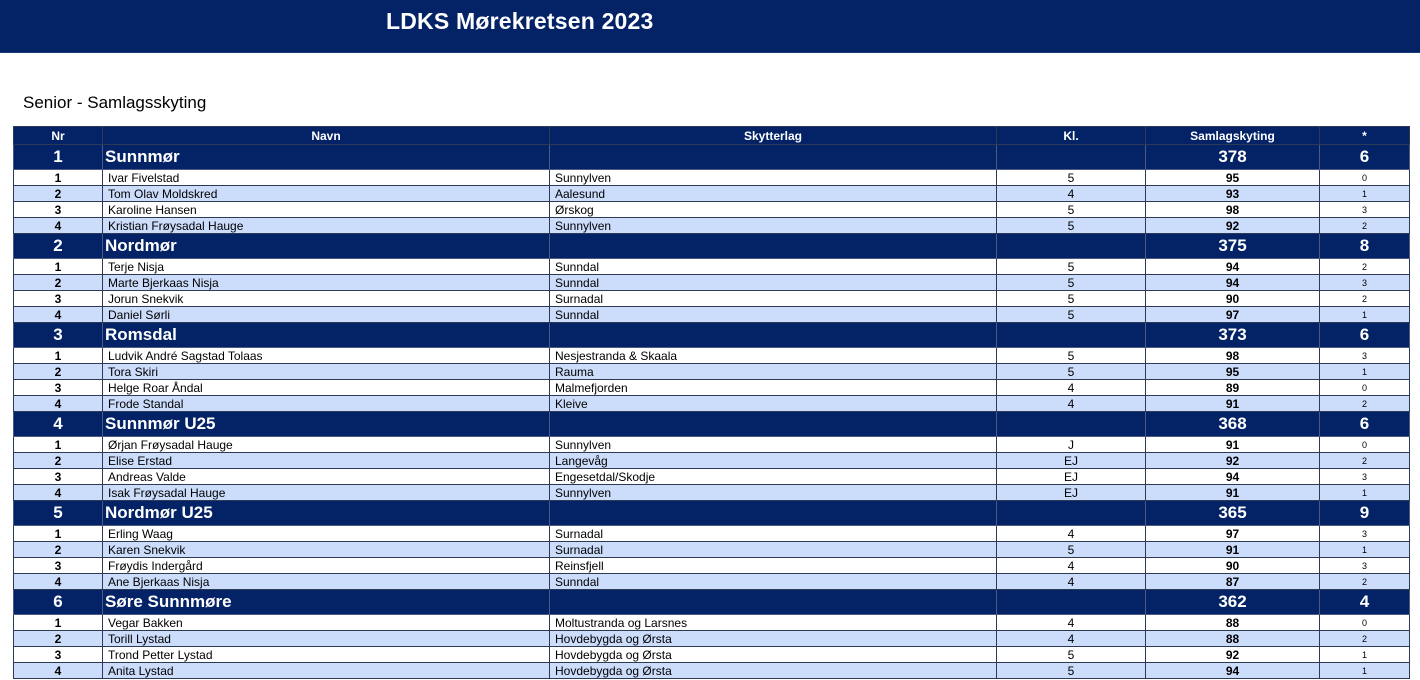  I want to click on team-rank: 2, so click(58, 246).